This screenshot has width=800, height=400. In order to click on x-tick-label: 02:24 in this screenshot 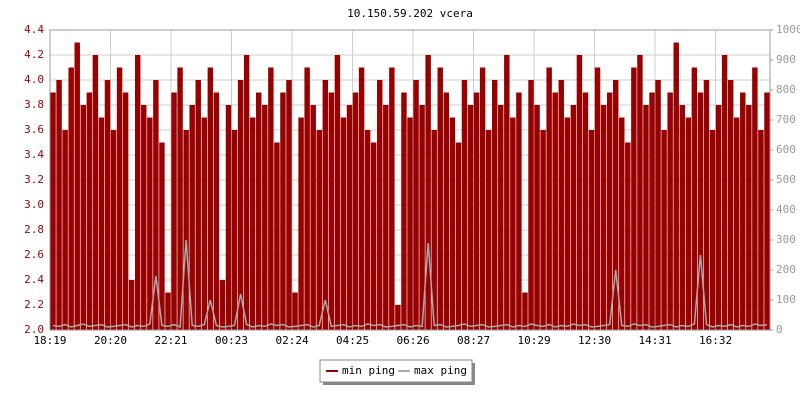, I will do `click(291, 340)`.